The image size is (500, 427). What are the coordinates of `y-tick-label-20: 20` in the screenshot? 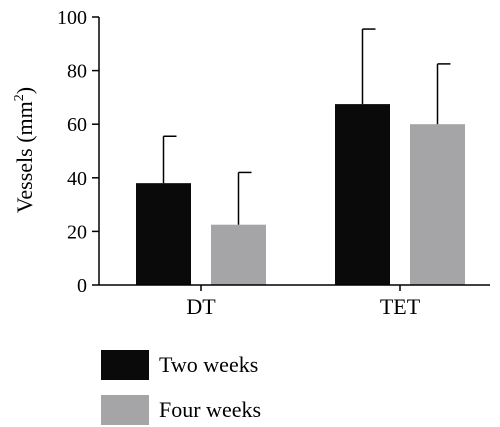 It's located at (77, 232).